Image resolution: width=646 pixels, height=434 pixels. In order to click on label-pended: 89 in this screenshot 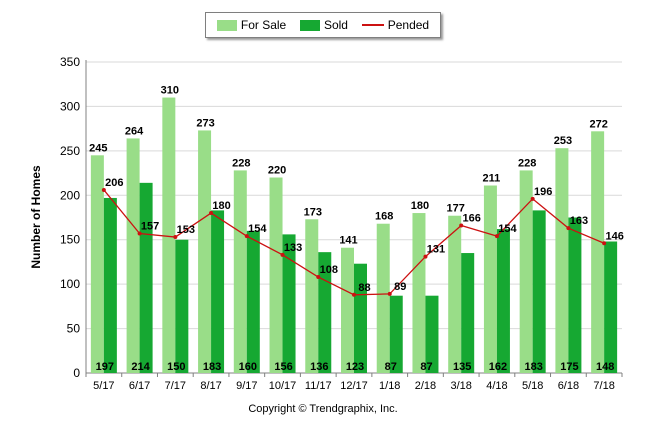, I will do `click(400, 287)`.